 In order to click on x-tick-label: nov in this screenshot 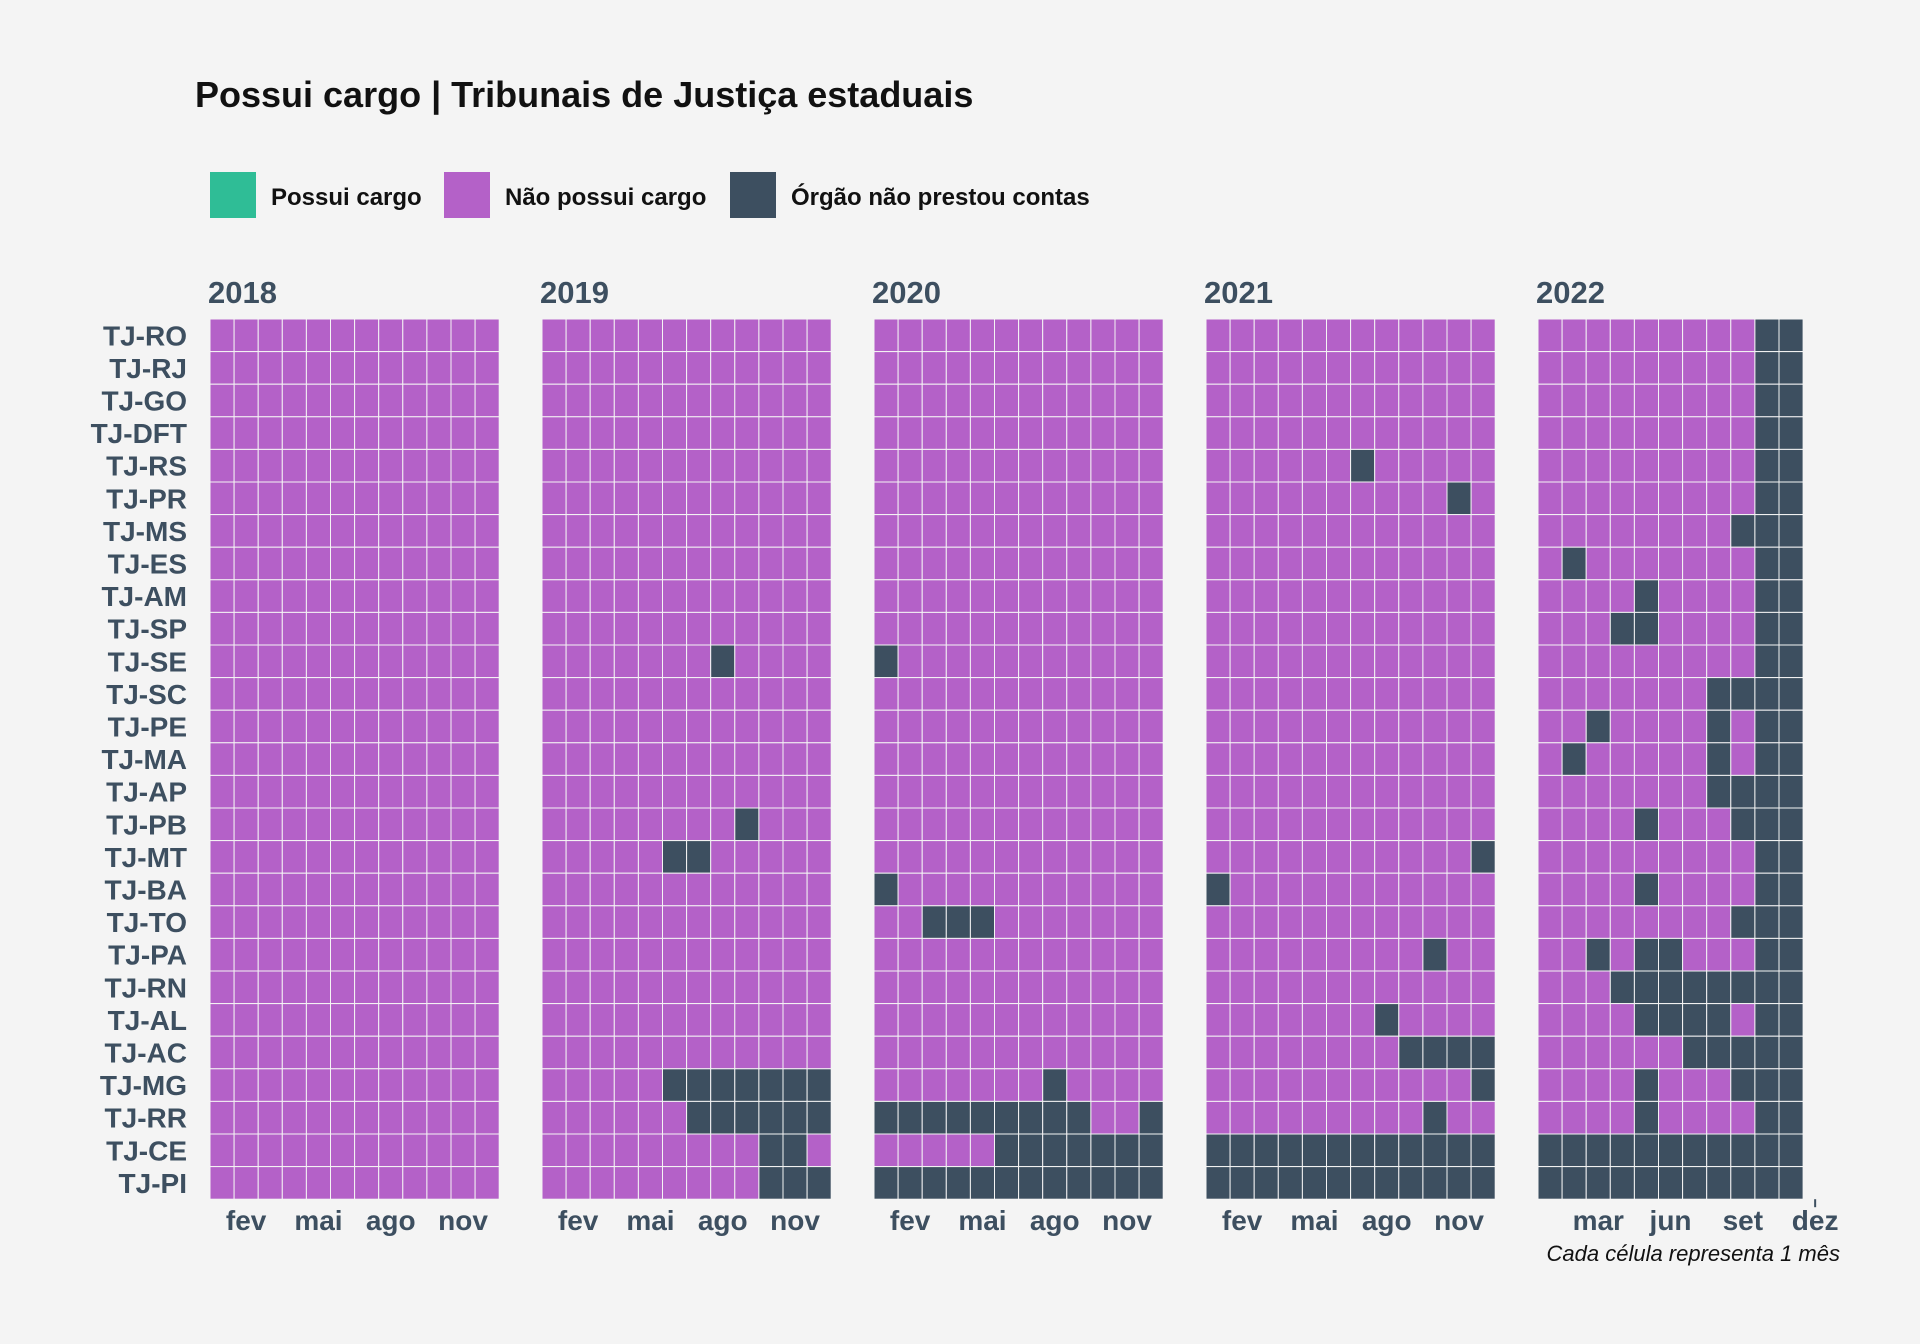, I will do `click(795, 1220)`.